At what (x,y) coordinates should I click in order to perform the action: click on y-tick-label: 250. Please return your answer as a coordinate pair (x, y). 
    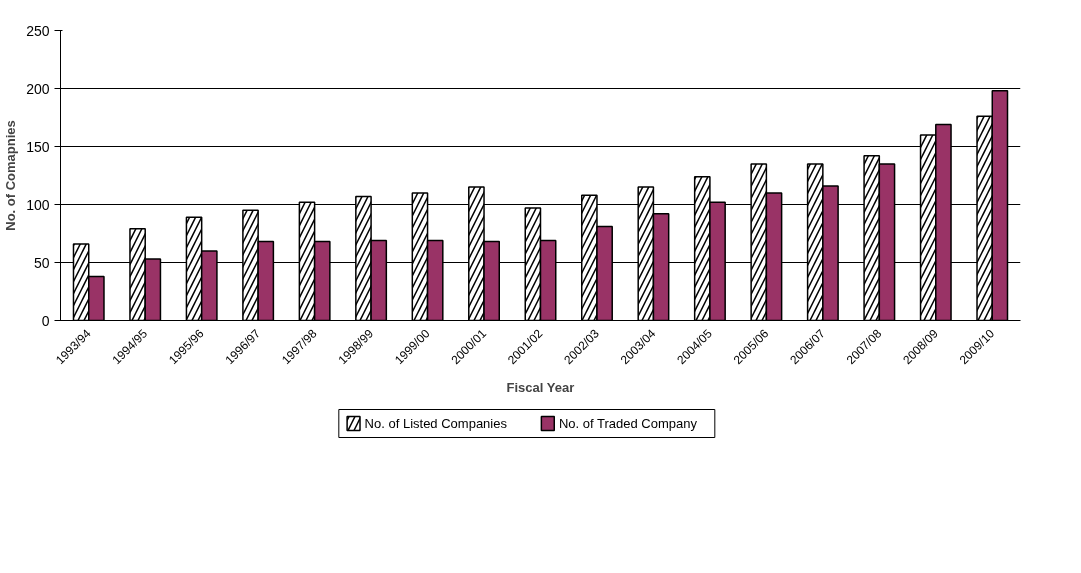
    Looking at the image, I should click on (38, 30).